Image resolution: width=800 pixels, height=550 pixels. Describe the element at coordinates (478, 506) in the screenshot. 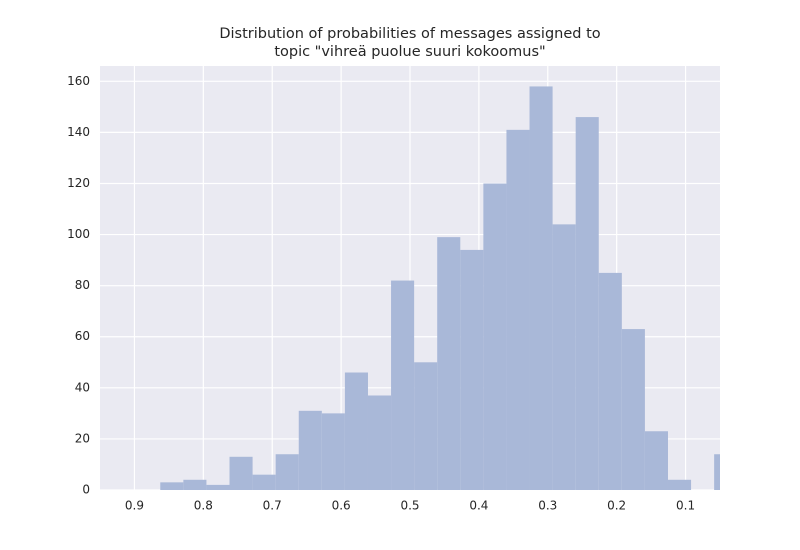

I see `x-tick-label: 0.4` at that location.